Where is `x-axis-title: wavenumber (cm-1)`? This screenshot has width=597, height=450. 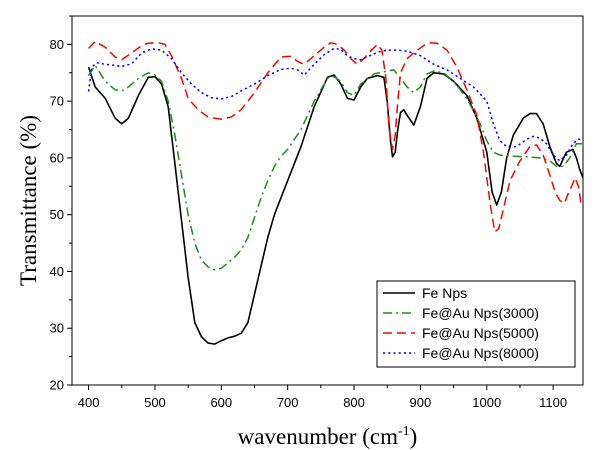
x-axis-title: wavenumber (cm-1) is located at coordinates (328, 436).